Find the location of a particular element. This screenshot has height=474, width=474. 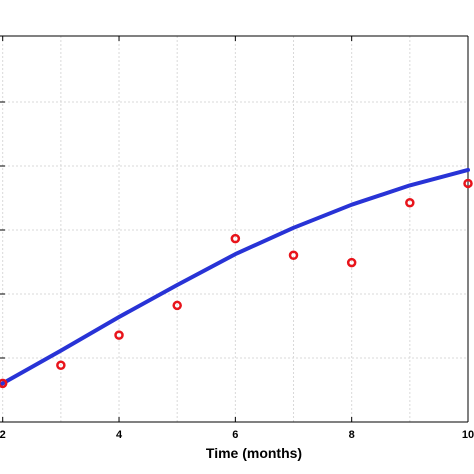

x-tick-label: 8 is located at coordinates (352, 435).